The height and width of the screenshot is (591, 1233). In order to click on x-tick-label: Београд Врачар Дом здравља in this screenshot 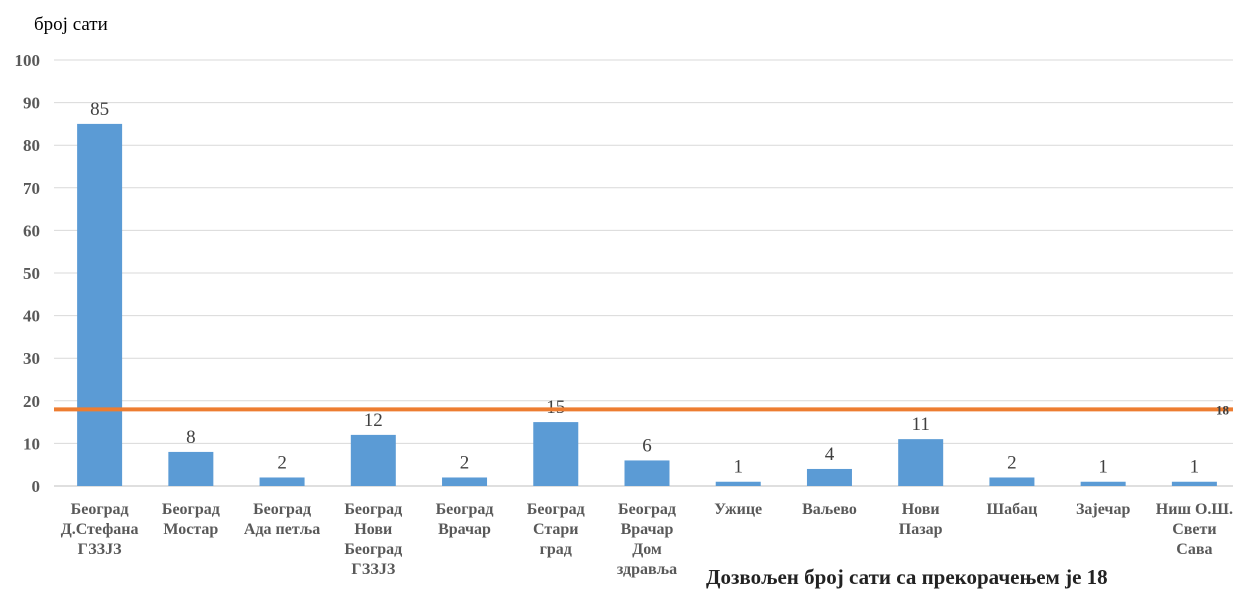, I will do `click(647, 539)`.